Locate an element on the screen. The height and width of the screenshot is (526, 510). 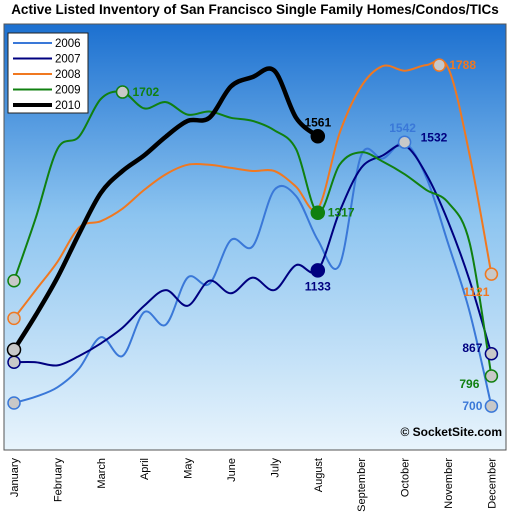
x-tick-label-may: May is located at coordinates (189, 468).